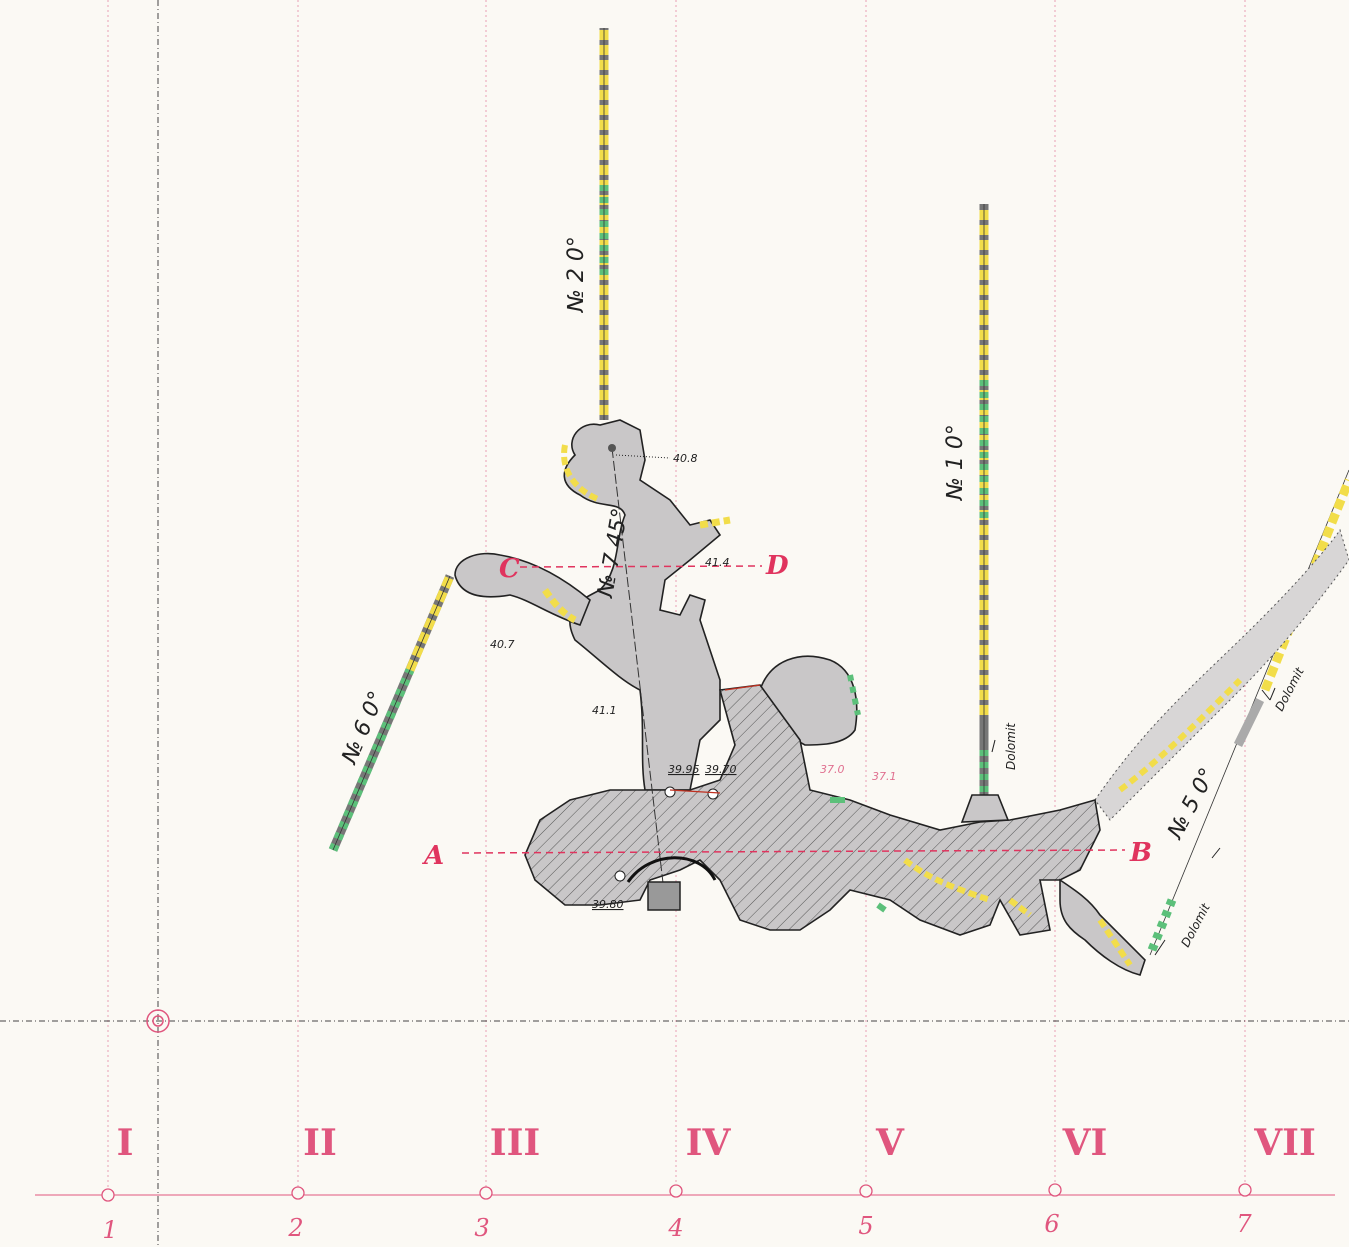 Image resolution: width=1349 pixels, height=1247 pixels. I want to click on arabic-labels: 1 2 3 4 5 6 7, so click(677, 1227).